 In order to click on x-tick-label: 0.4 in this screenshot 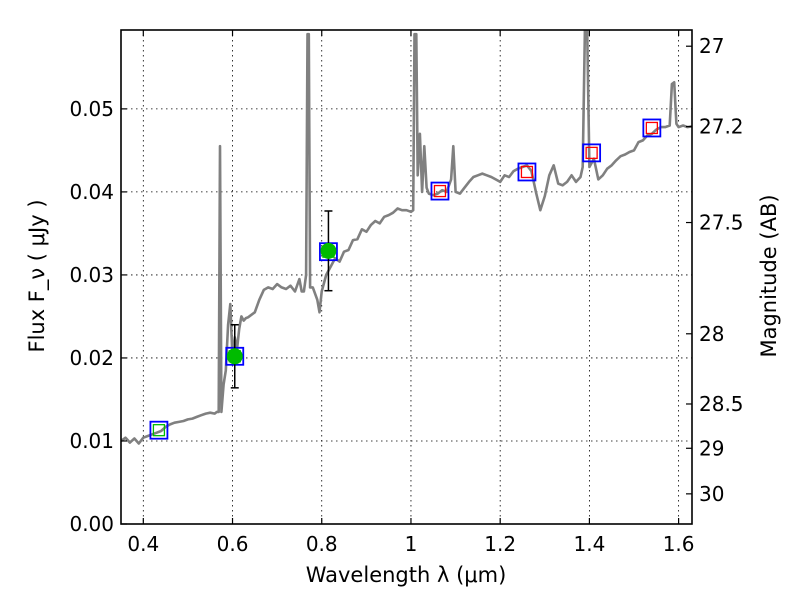, I will do `click(143, 544)`.